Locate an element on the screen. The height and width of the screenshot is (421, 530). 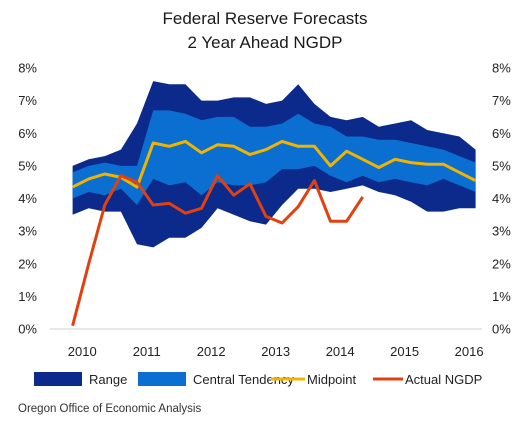
y-axis-left: 0% 1% 2% 3% 4% 5% 6% 7% 8% is located at coordinates (27, 199).